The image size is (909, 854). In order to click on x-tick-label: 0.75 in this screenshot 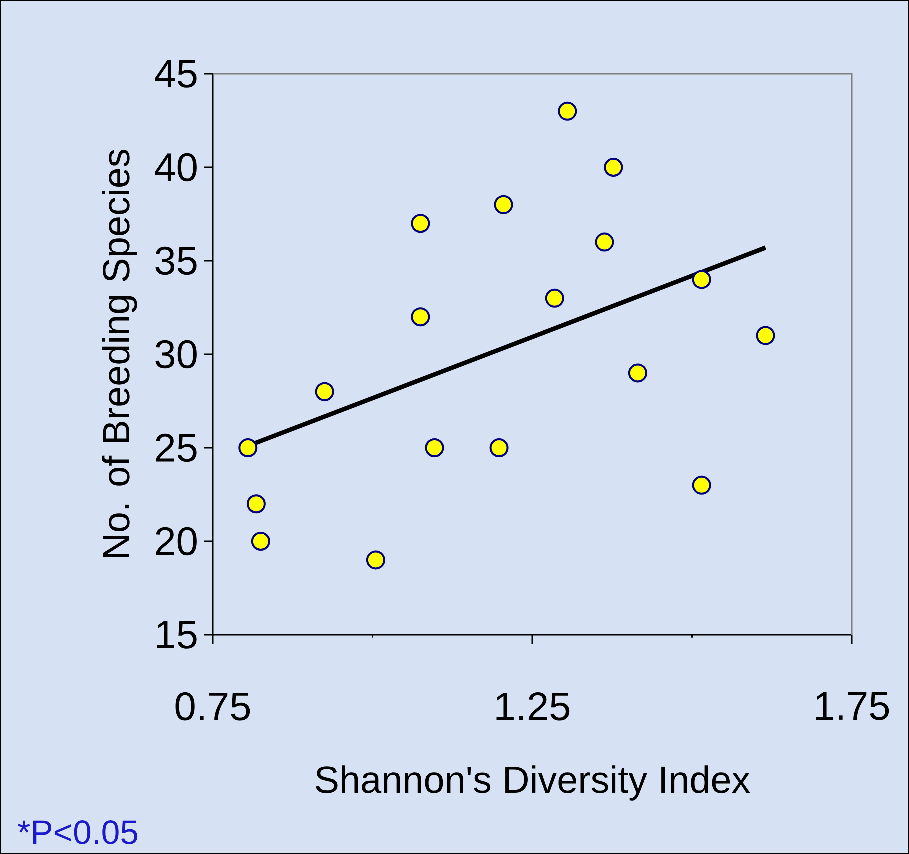, I will do `click(213, 706)`.